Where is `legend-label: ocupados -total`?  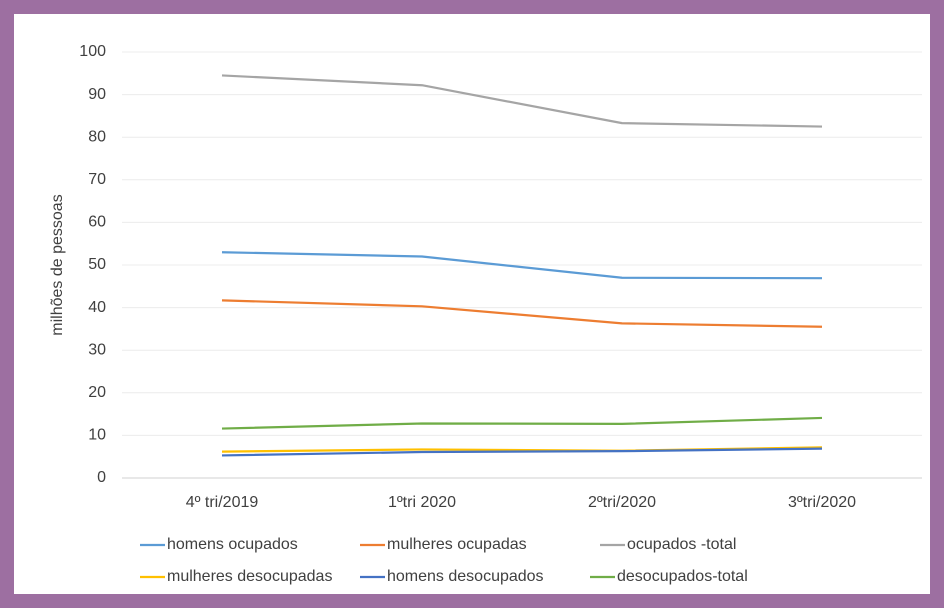
legend-label: ocupados -total is located at coordinates (681, 544).